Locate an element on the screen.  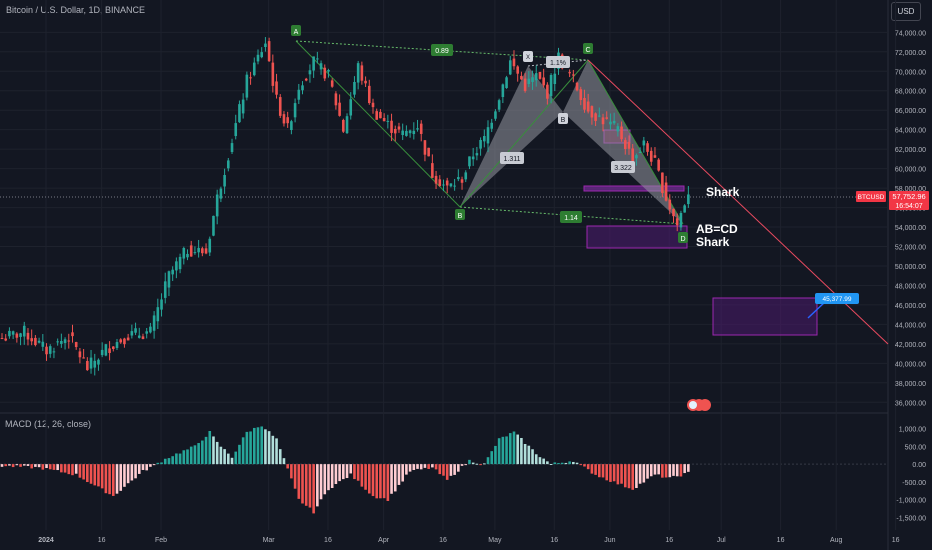
price-tick-label: 38,000.00 is located at coordinates (910, 384).